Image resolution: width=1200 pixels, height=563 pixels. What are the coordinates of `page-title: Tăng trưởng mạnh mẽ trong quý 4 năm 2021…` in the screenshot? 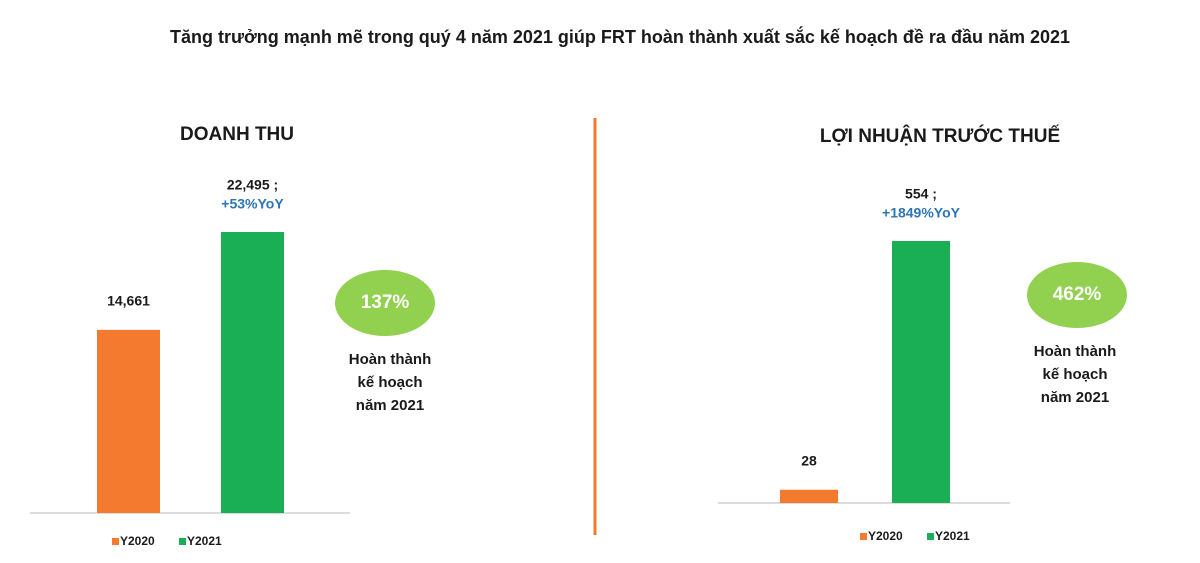 It's located at (620, 36).